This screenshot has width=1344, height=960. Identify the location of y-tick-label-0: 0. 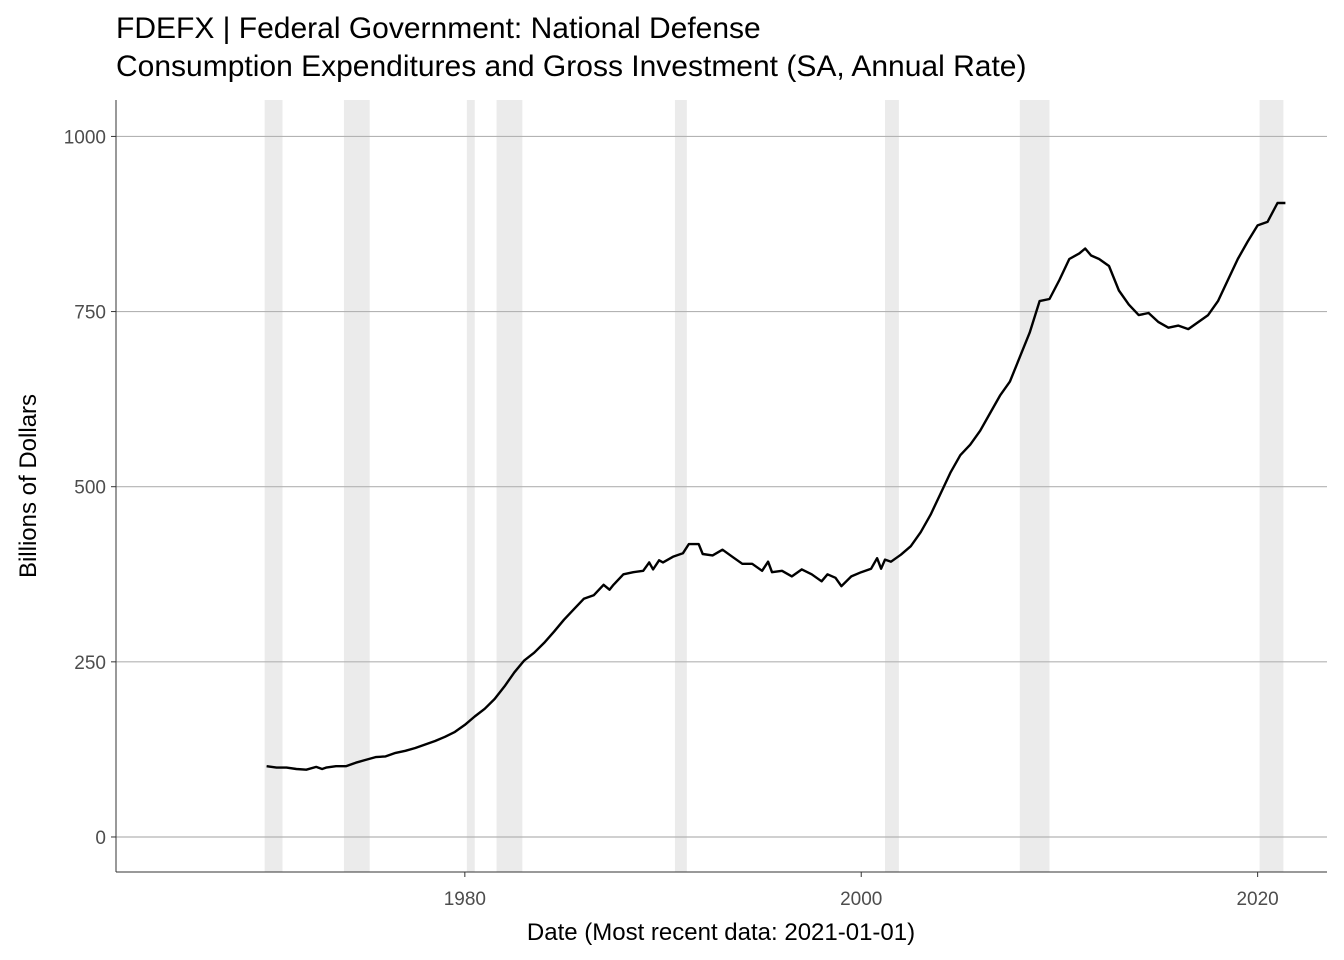
(100, 838).